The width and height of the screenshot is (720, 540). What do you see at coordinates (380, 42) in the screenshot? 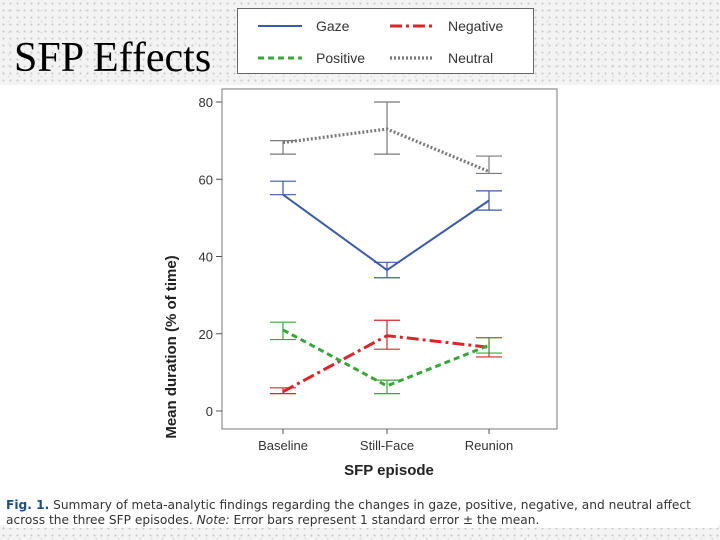
I see `legend-graphic: Gaze Negative Positive Neutral` at bounding box center [380, 42].